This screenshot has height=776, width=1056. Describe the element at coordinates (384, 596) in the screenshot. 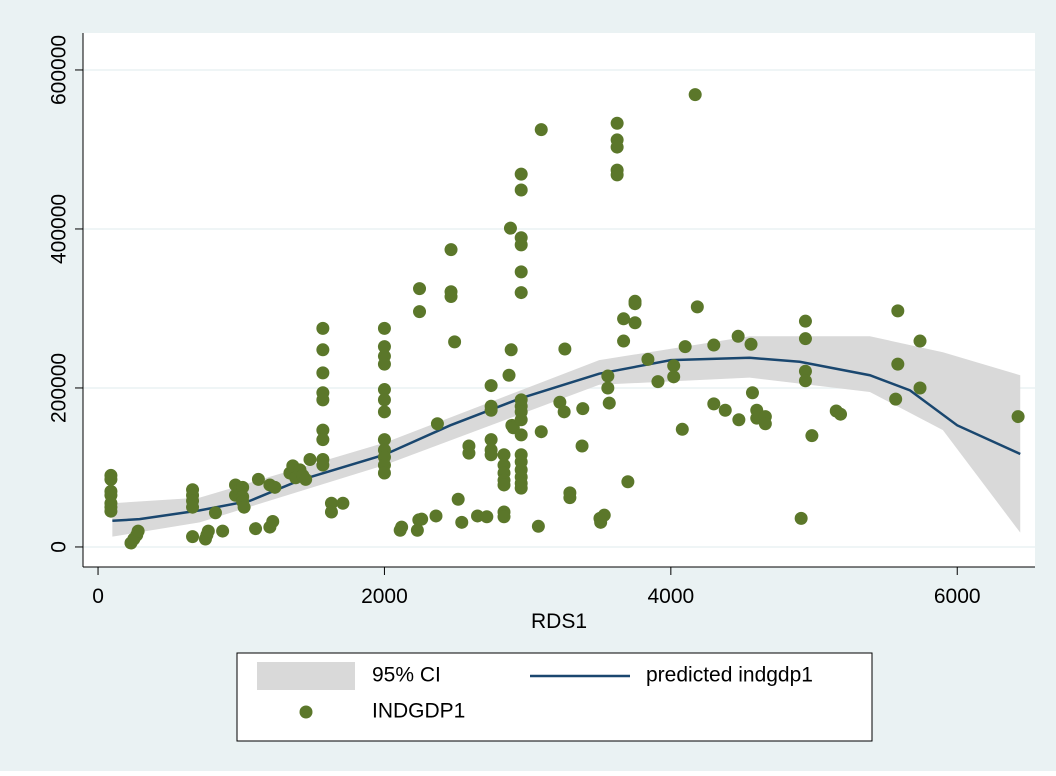

I see `x-tick-label: 2000` at that location.